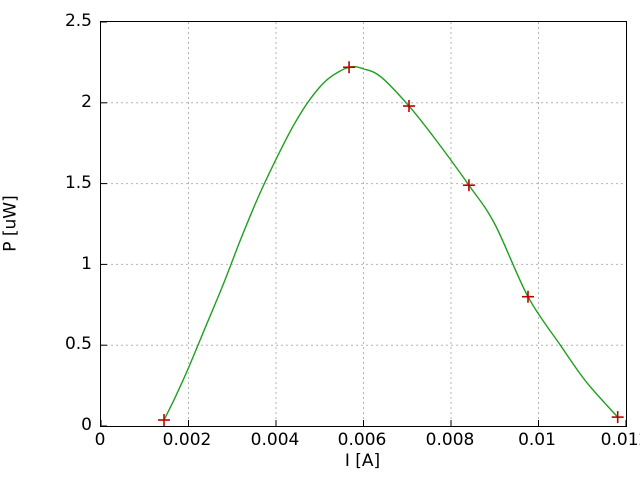  Describe the element at coordinates (620, 440) in the screenshot. I see `x-tick-label: 0.012` at that location.